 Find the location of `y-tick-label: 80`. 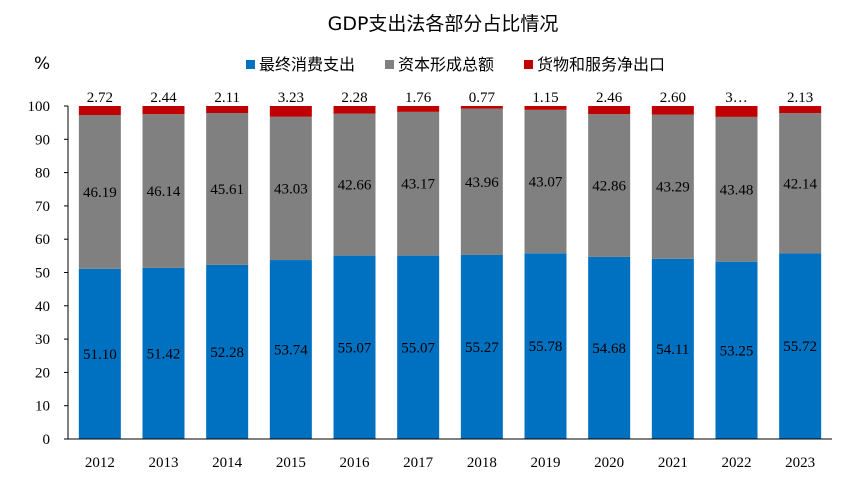

y-tick-label: 80 is located at coordinates (42, 174).